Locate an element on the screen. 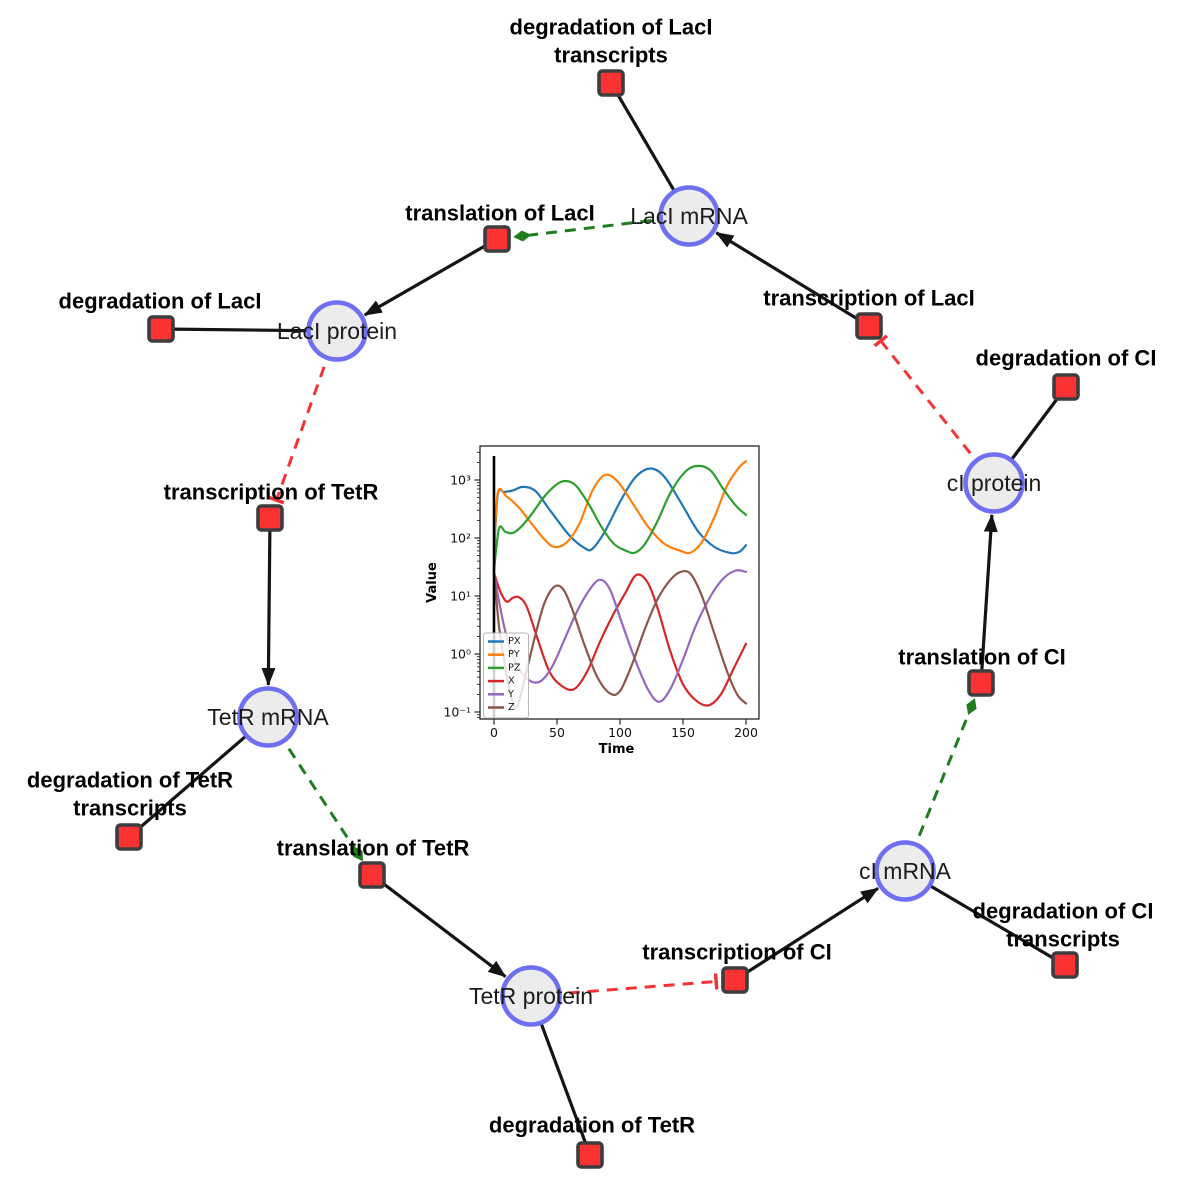 This screenshot has width=1189, height=1200. reaction-label-deg_ci_tx: degradation of CI is located at coordinates (1063, 911).